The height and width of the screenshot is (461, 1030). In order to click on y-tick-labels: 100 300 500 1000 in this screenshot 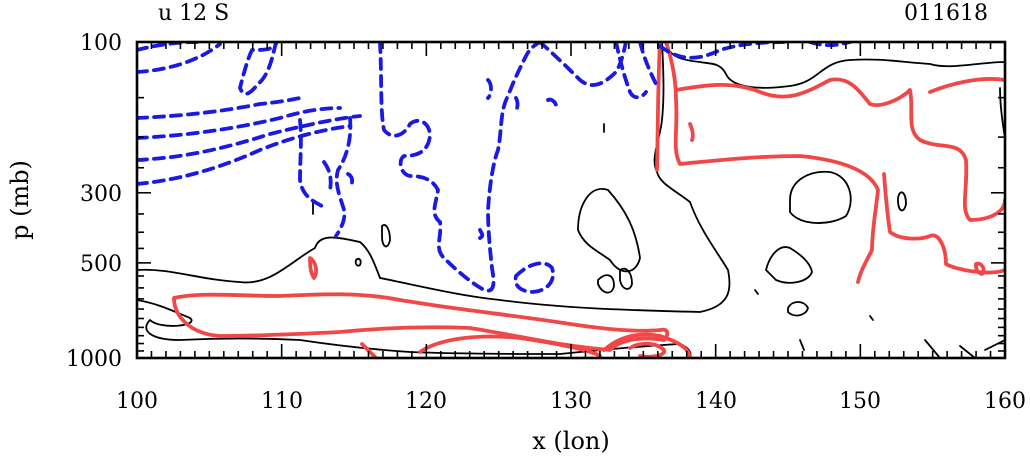, I will do `click(94, 201)`.